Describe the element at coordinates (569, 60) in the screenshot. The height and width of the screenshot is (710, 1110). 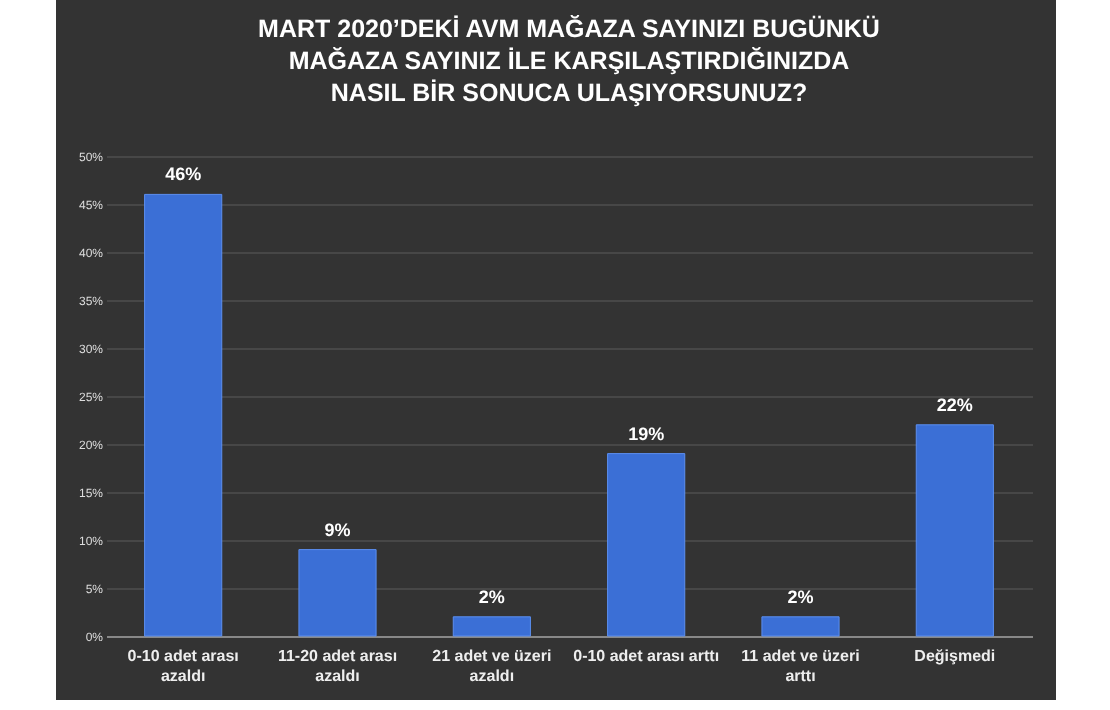
I see `chart-title: MART 2020’DEKİ AVM MAĞAZA SAYINIZI BUGÜNKÜ MAĞAZA SAYINIZ İLE KARŞILAŞTIRDIĞINIZDA NASIL BİR SONUCA ULAŞIYORSUNUZ?` at that location.